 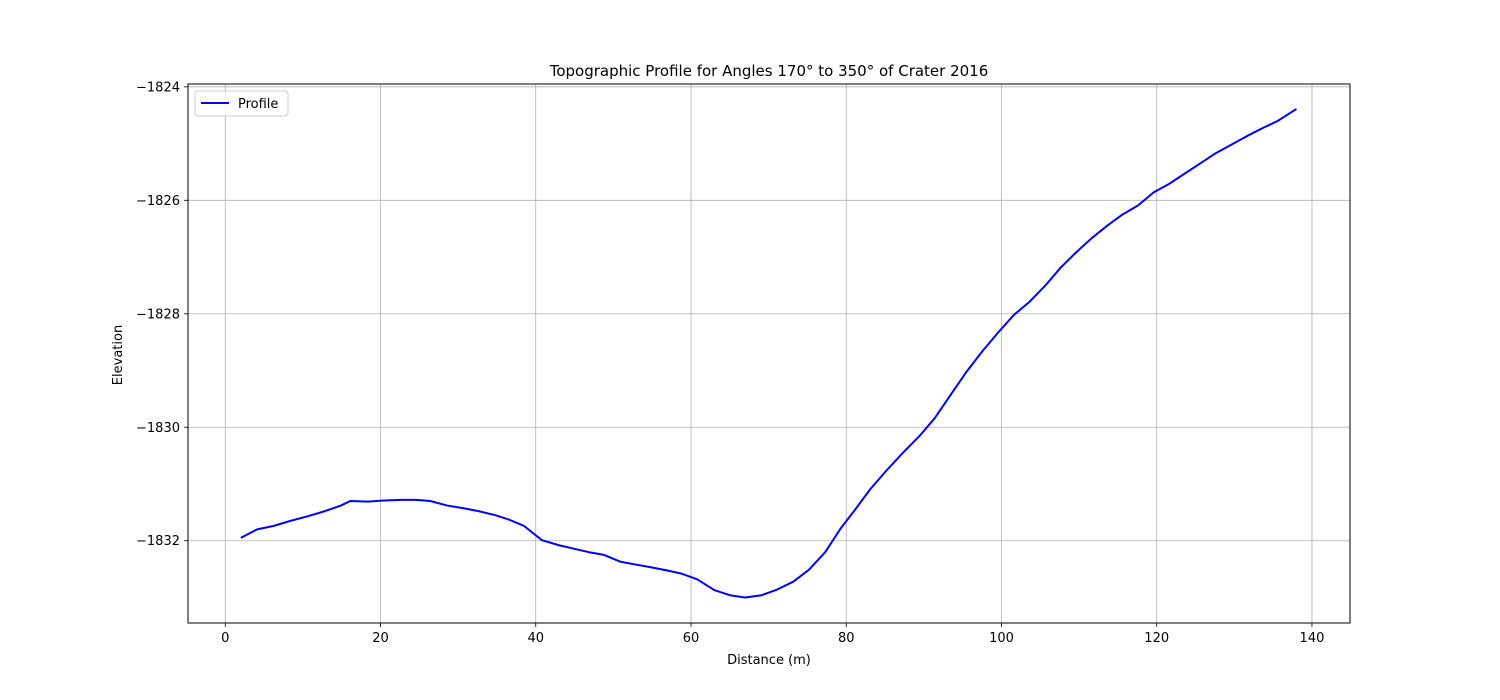 I want to click on x-tick-label: 60, so click(x=691, y=638).